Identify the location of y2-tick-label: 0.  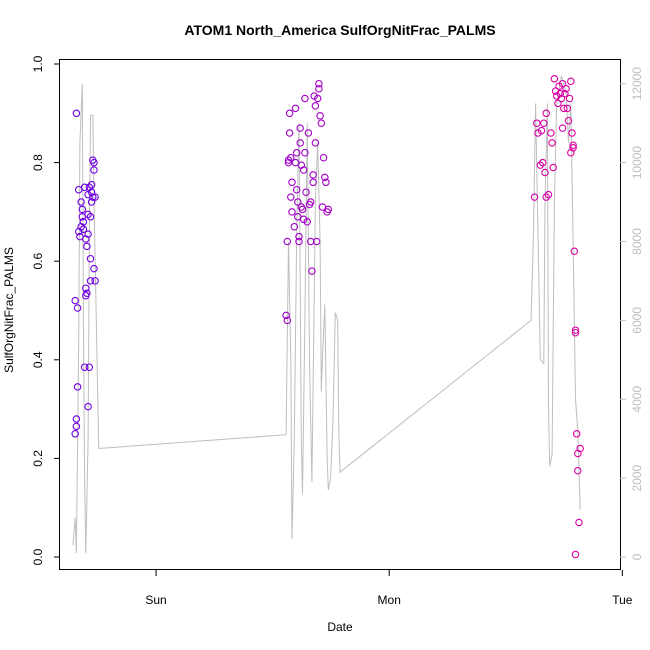
(637, 556).